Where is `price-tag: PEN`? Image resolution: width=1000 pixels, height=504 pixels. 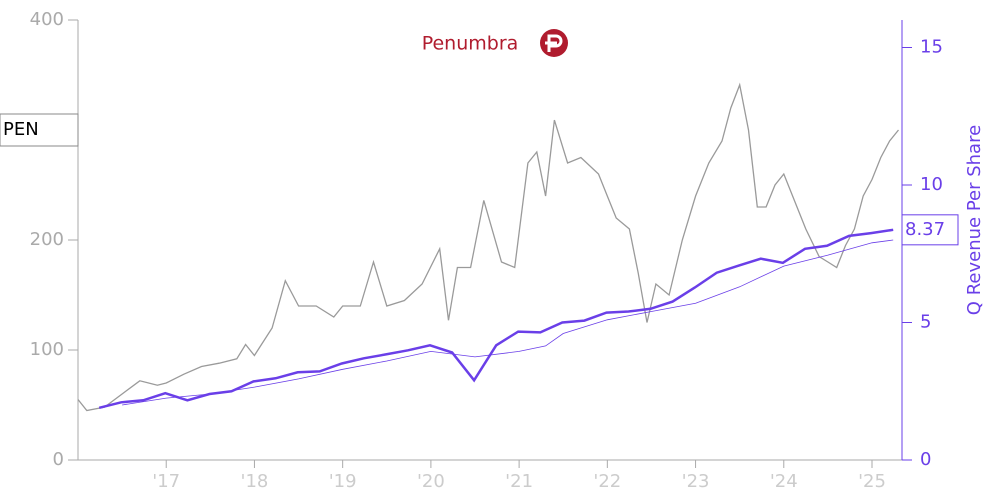
price-tag: PEN is located at coordinates (21, 129).